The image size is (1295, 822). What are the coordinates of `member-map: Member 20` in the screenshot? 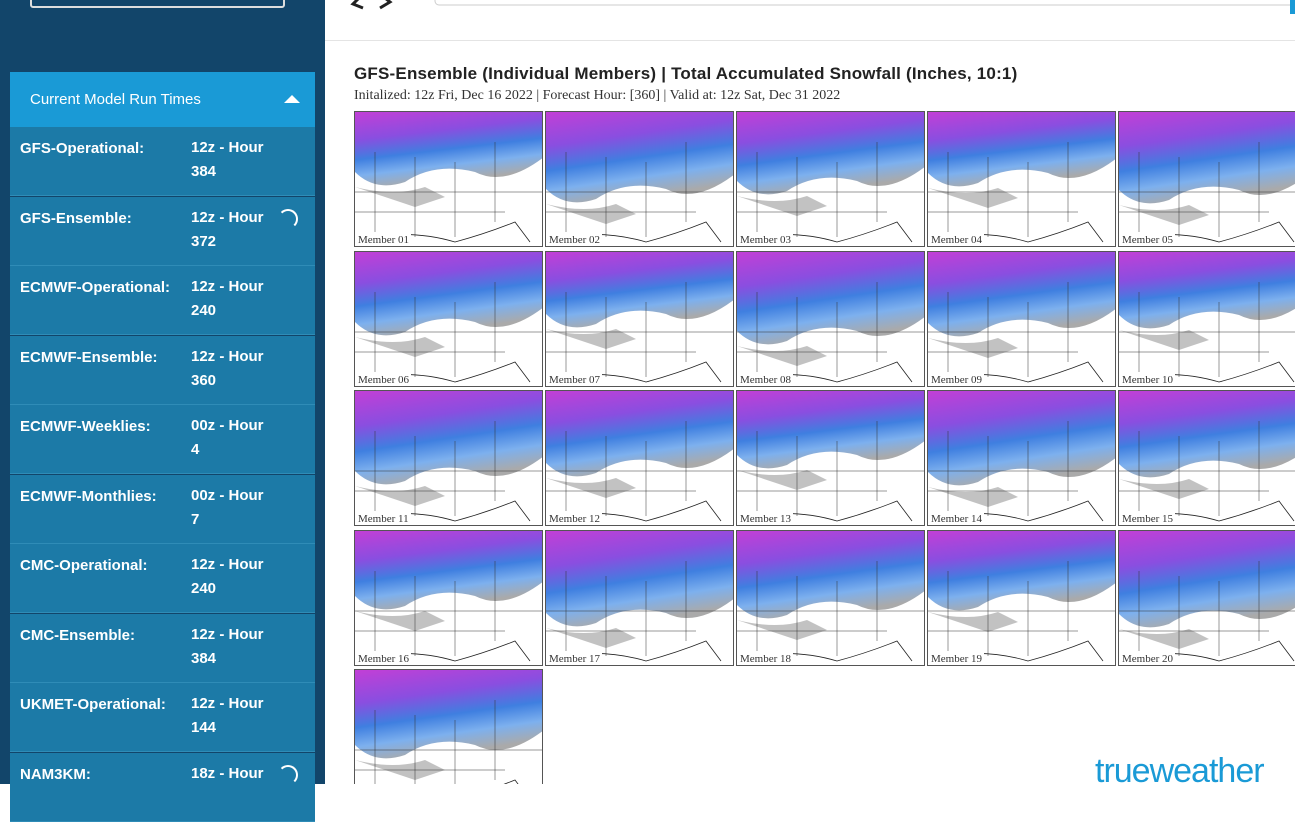 It's located at (1206, 597).